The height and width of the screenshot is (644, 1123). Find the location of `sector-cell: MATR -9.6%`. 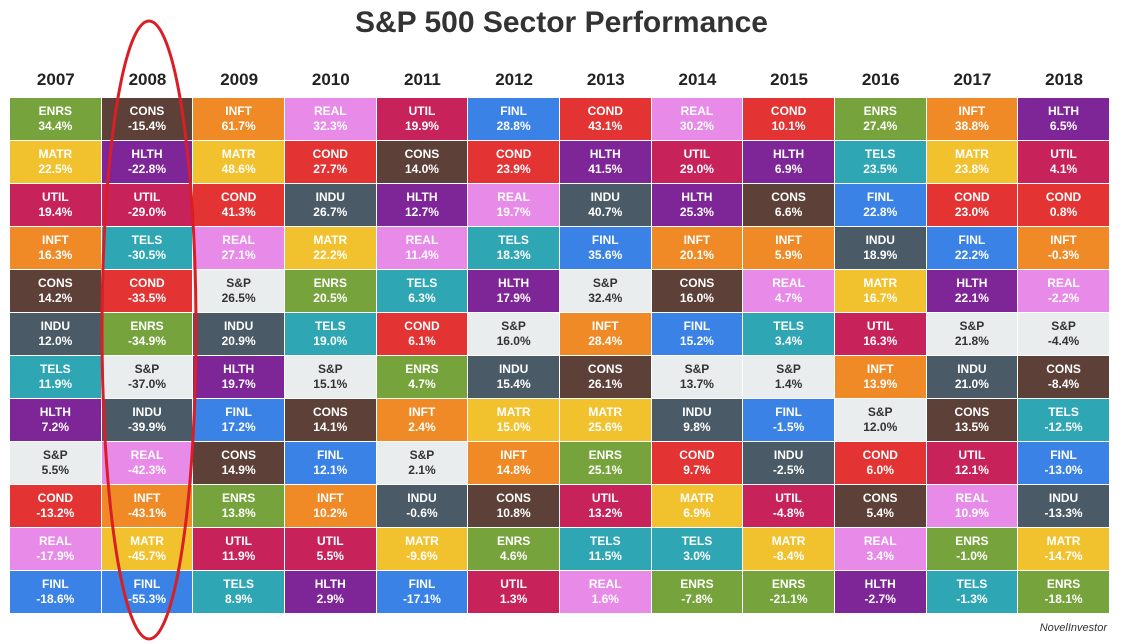

sector-cell: MATR -9.6% is located at coordinates (422, 549).